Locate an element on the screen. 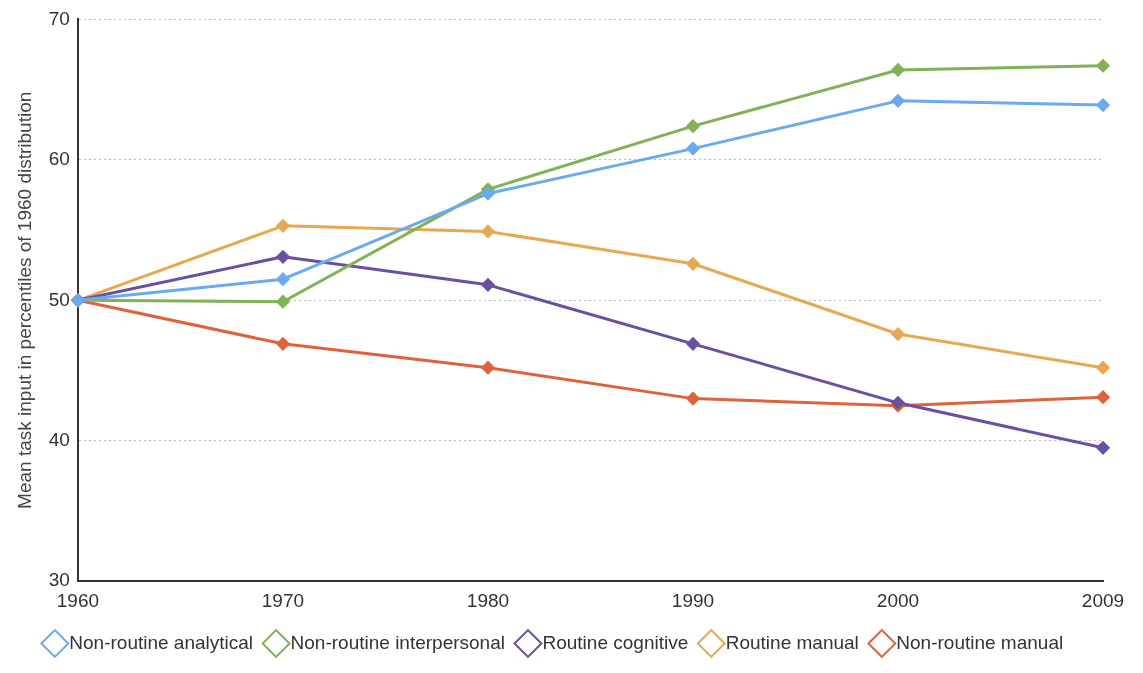 The height and width of the screenshot is (673, 1143). legend-label: Routine cognitive is located at coordinates (615, 642).